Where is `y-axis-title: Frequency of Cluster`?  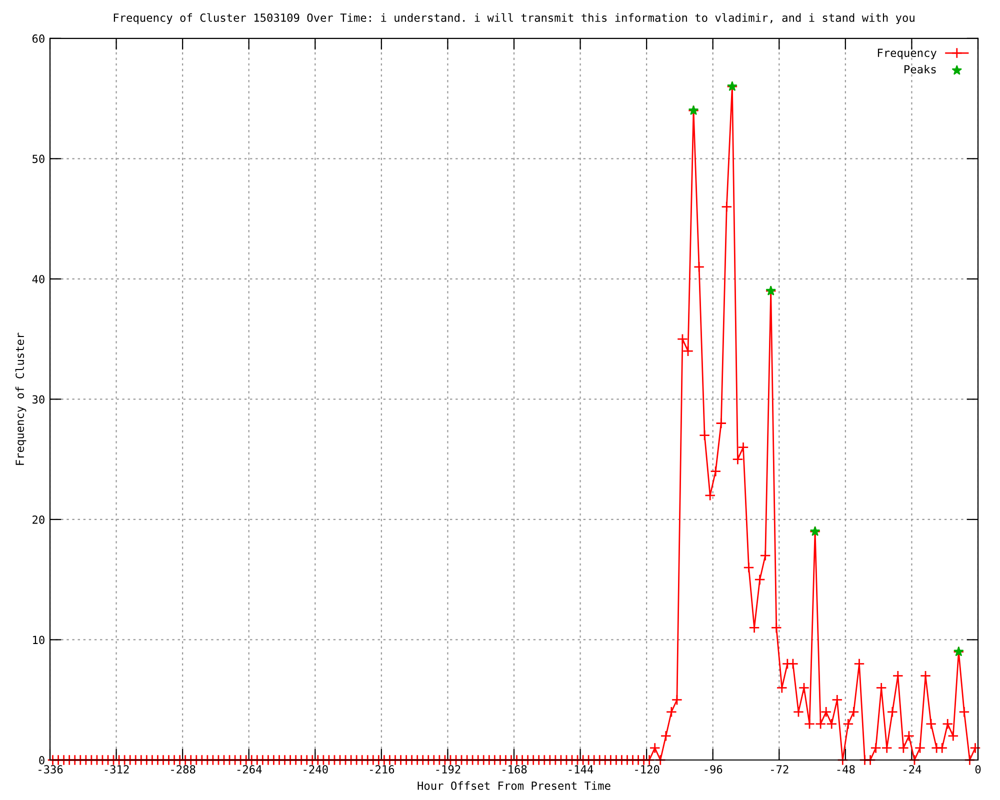 y-axis-title: Frequency of Cluster is located at coordinates (20, 398).